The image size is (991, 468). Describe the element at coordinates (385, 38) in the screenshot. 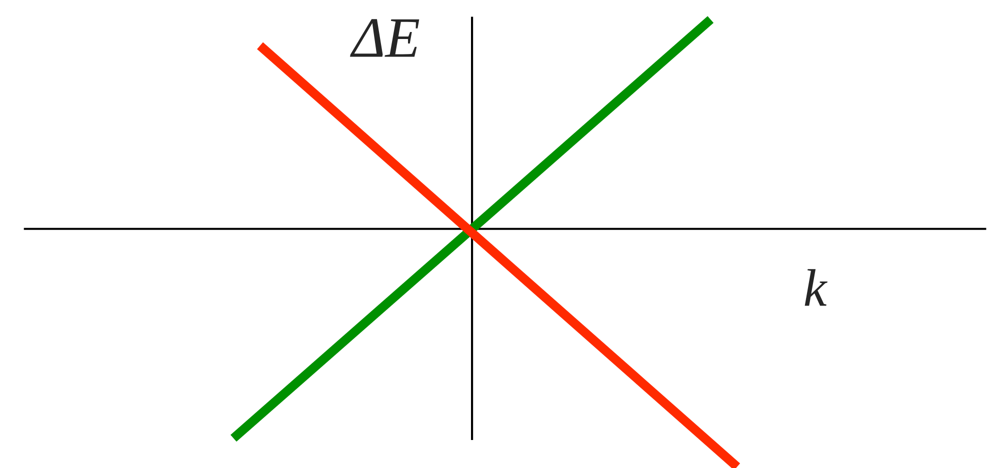

I see `y-axis-title: ΔE` at that location.